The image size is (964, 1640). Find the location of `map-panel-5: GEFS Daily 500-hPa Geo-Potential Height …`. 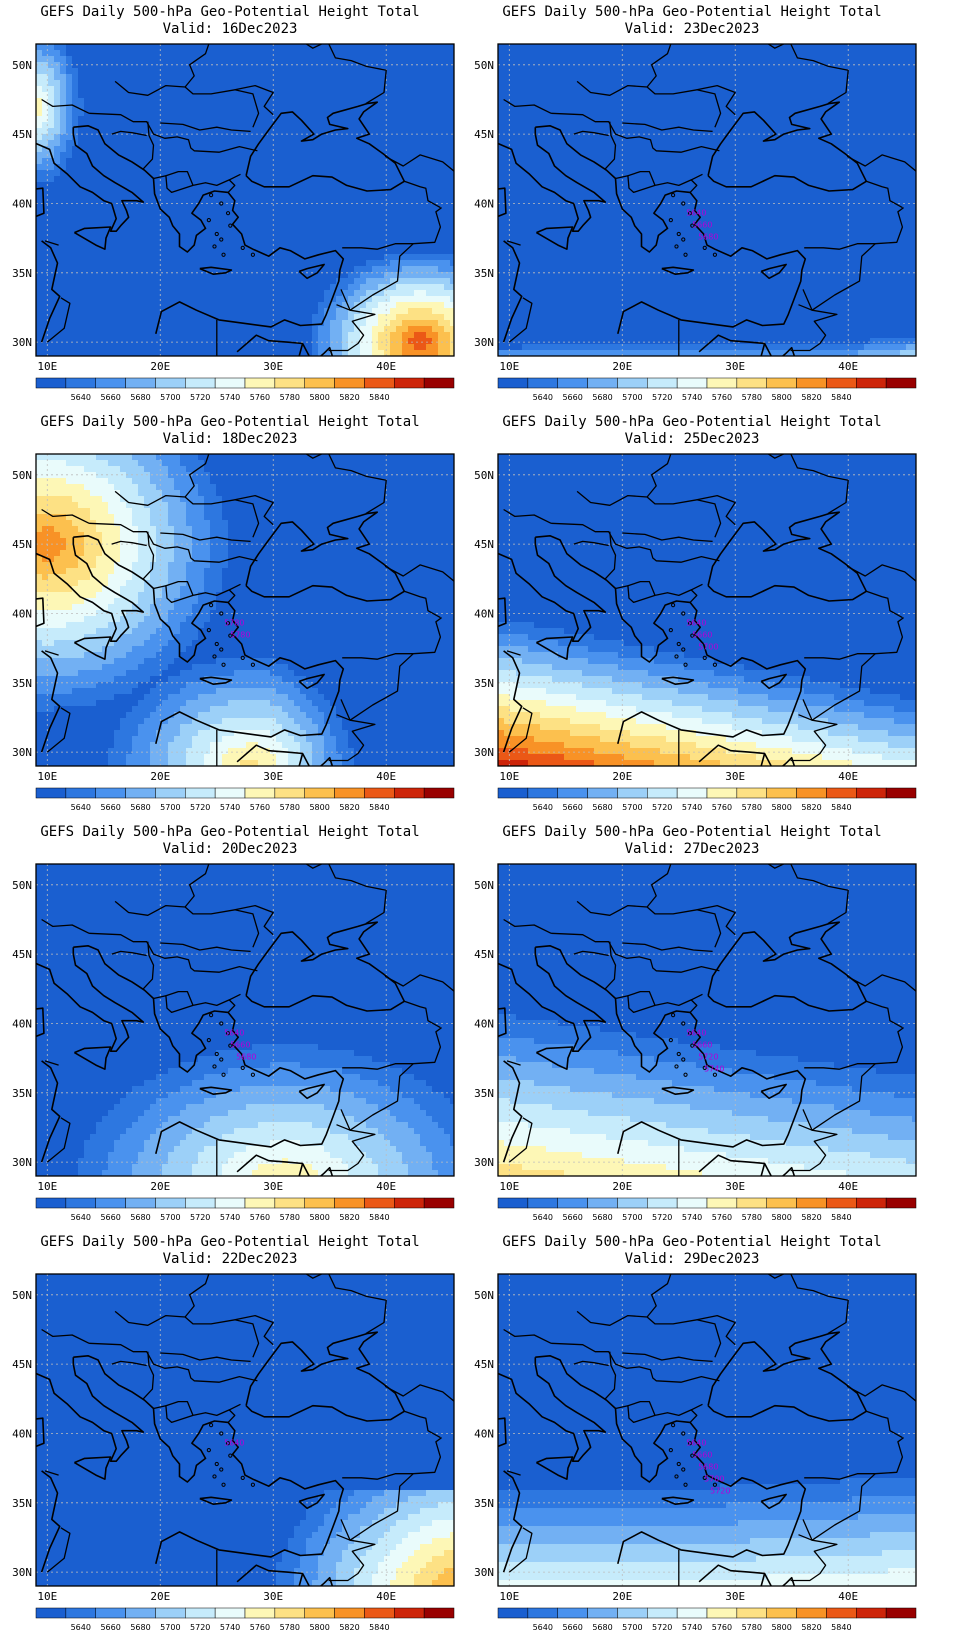

map-panel-5: GEFS Daily 500-hPa Geo-Potential Height … is located at coordinates (230, 1024).